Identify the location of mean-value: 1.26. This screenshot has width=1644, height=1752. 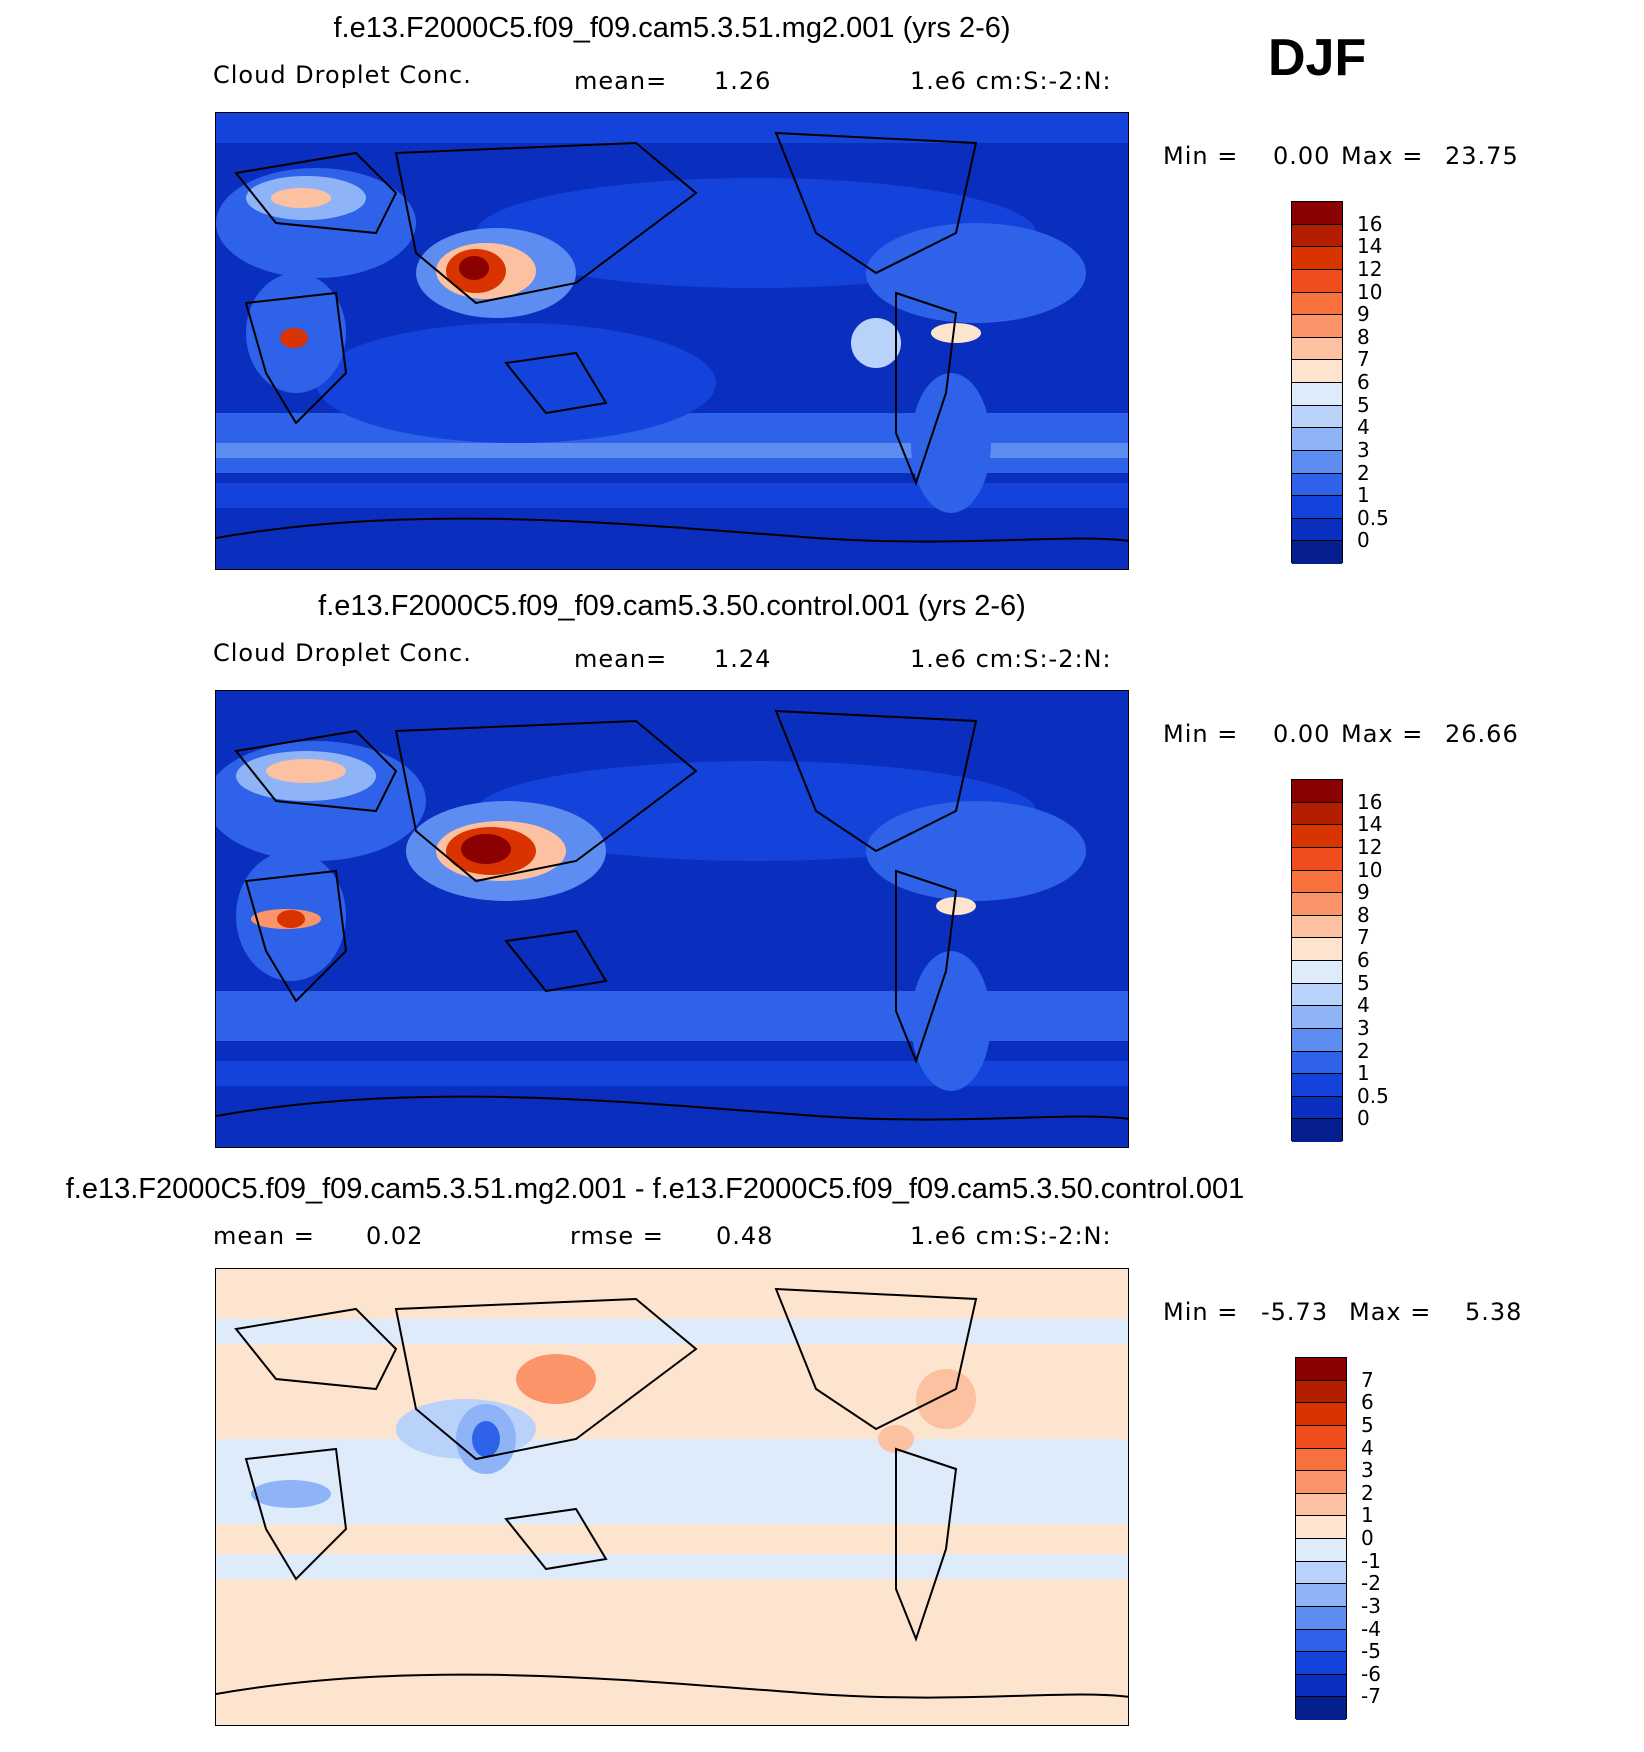
(743, 81).